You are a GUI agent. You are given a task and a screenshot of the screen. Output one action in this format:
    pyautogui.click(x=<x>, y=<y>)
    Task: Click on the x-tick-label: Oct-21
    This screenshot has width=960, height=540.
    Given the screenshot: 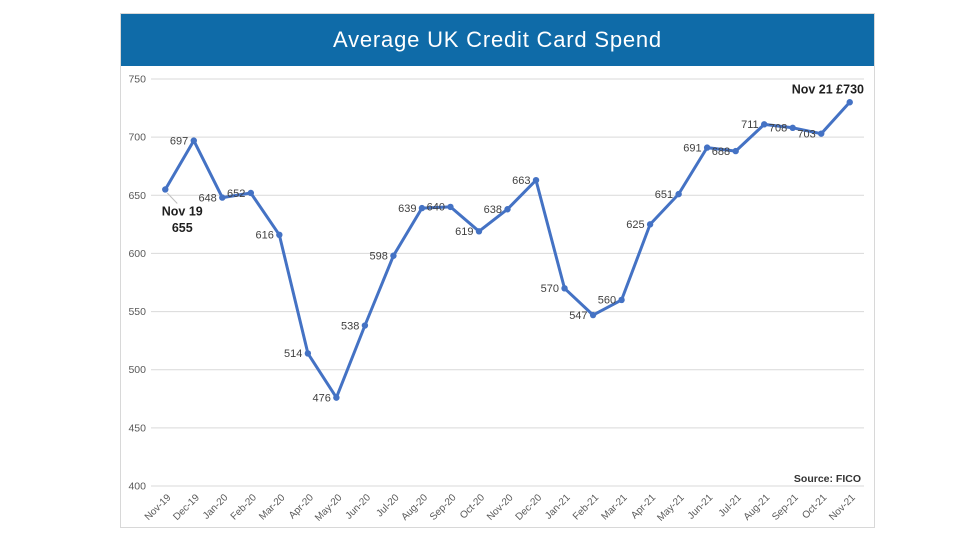 What is the action you would take?
    pyautogui.click(x=814, y=506)
    